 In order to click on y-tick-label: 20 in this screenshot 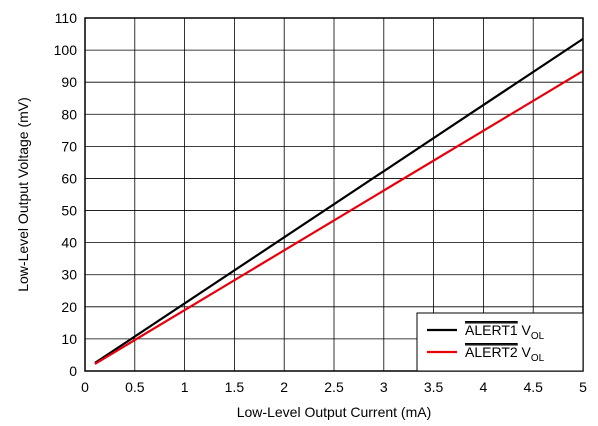, I will do `click(69, 307)`.